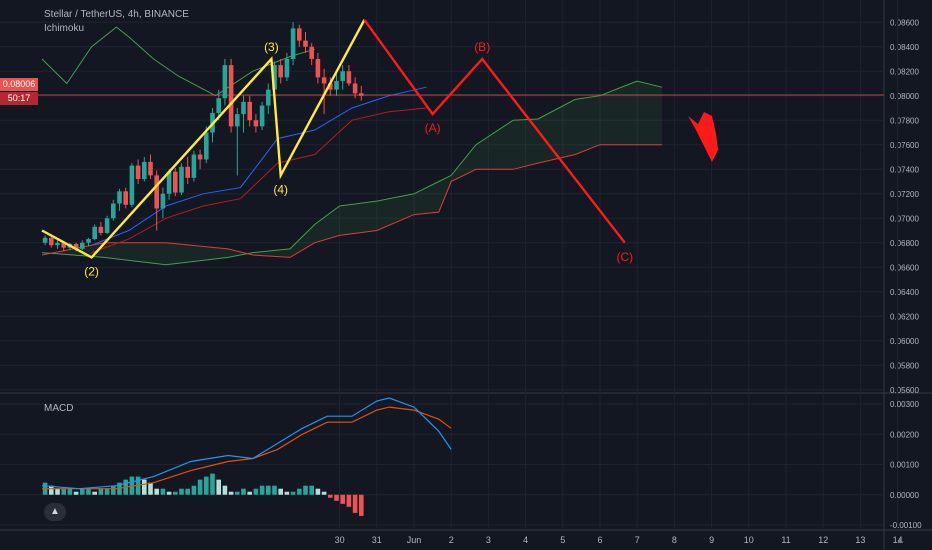 This screenshot has height=550, width=932. What do you see at coordinates (525, 540) in the screenshot?
I see `x-tick-label: 4` at bounding box center [525, 540].